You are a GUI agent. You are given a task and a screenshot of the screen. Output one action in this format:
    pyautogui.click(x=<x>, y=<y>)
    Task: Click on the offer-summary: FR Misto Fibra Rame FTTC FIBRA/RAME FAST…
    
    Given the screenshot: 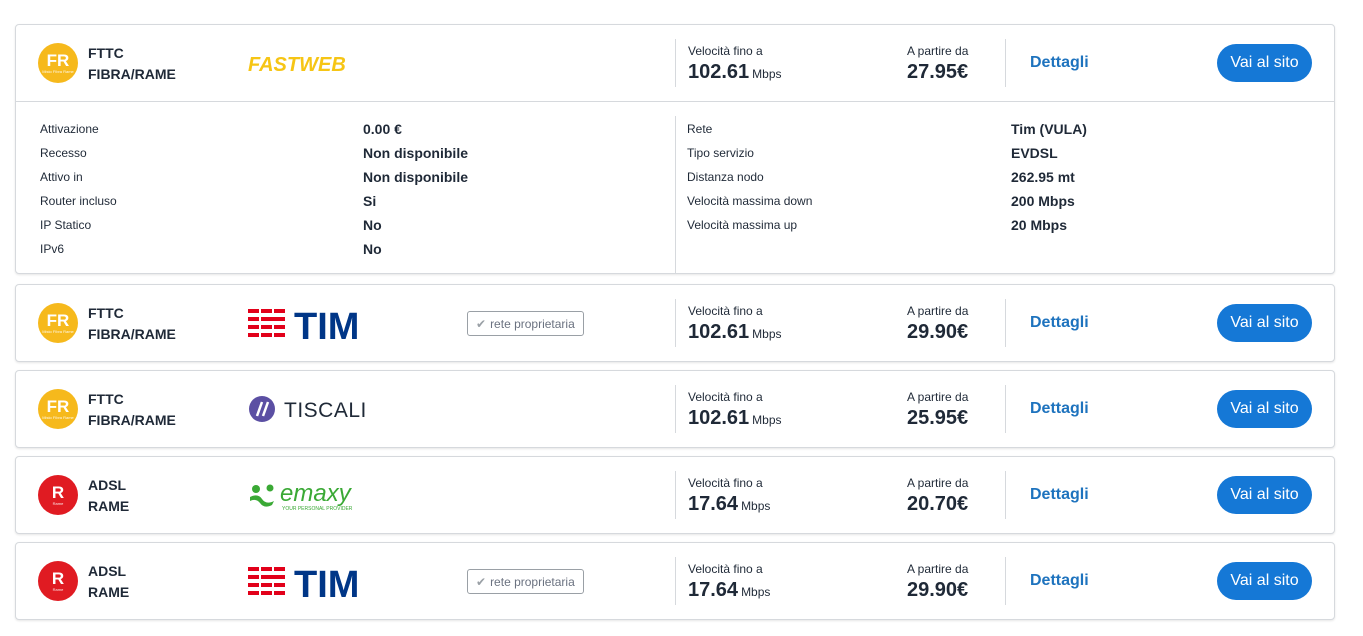 What is the action you would take?
    pyautogui.click(x=675, y=63)
    